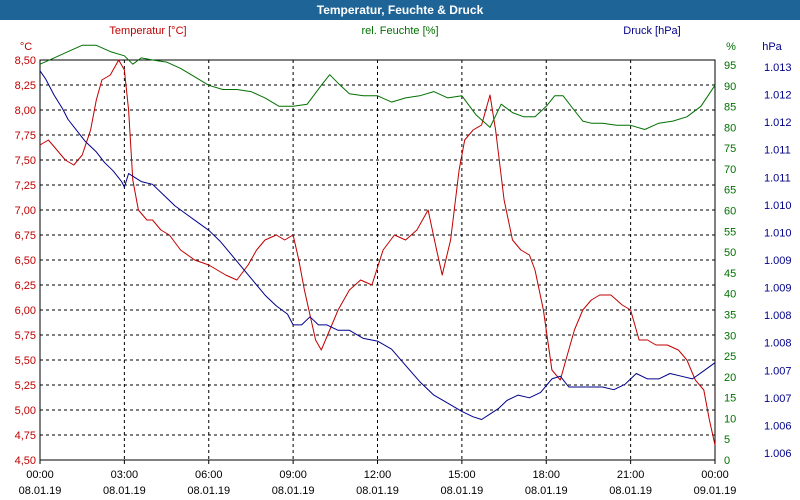 This screenshot has width=800, height=500. I want to click on temperature-tick-label: 5,25, so click(25, 386).